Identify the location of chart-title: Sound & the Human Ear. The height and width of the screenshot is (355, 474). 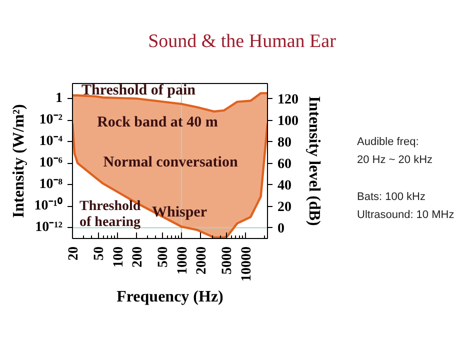
(242, 42).